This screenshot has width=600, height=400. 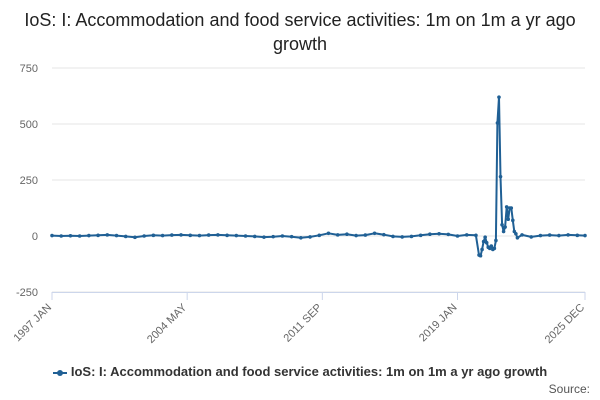 I want to click on y-tick-label: 250, so click(x=29, y=181).